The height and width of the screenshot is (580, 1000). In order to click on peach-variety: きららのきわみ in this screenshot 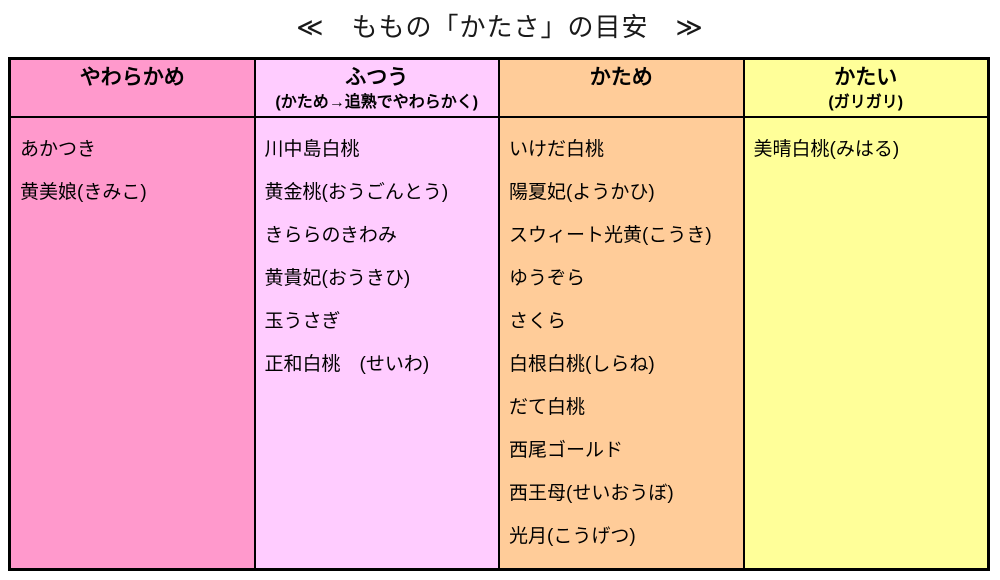, I will do `click(330, 235)`.